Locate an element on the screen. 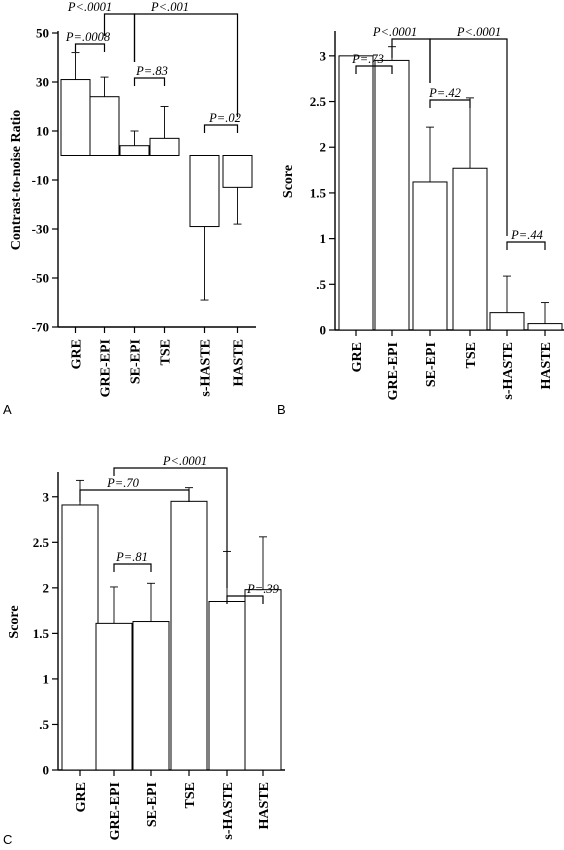  p-value-label: P=.83 is located at coordinates (151, 71).